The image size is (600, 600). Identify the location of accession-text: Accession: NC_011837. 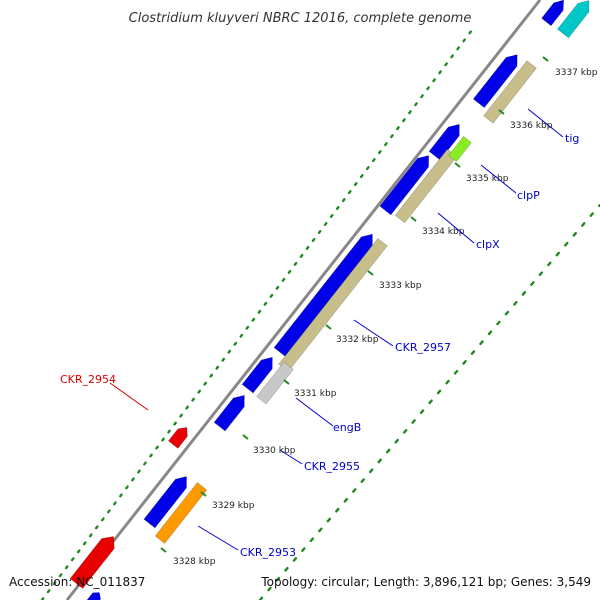
(77, 582).